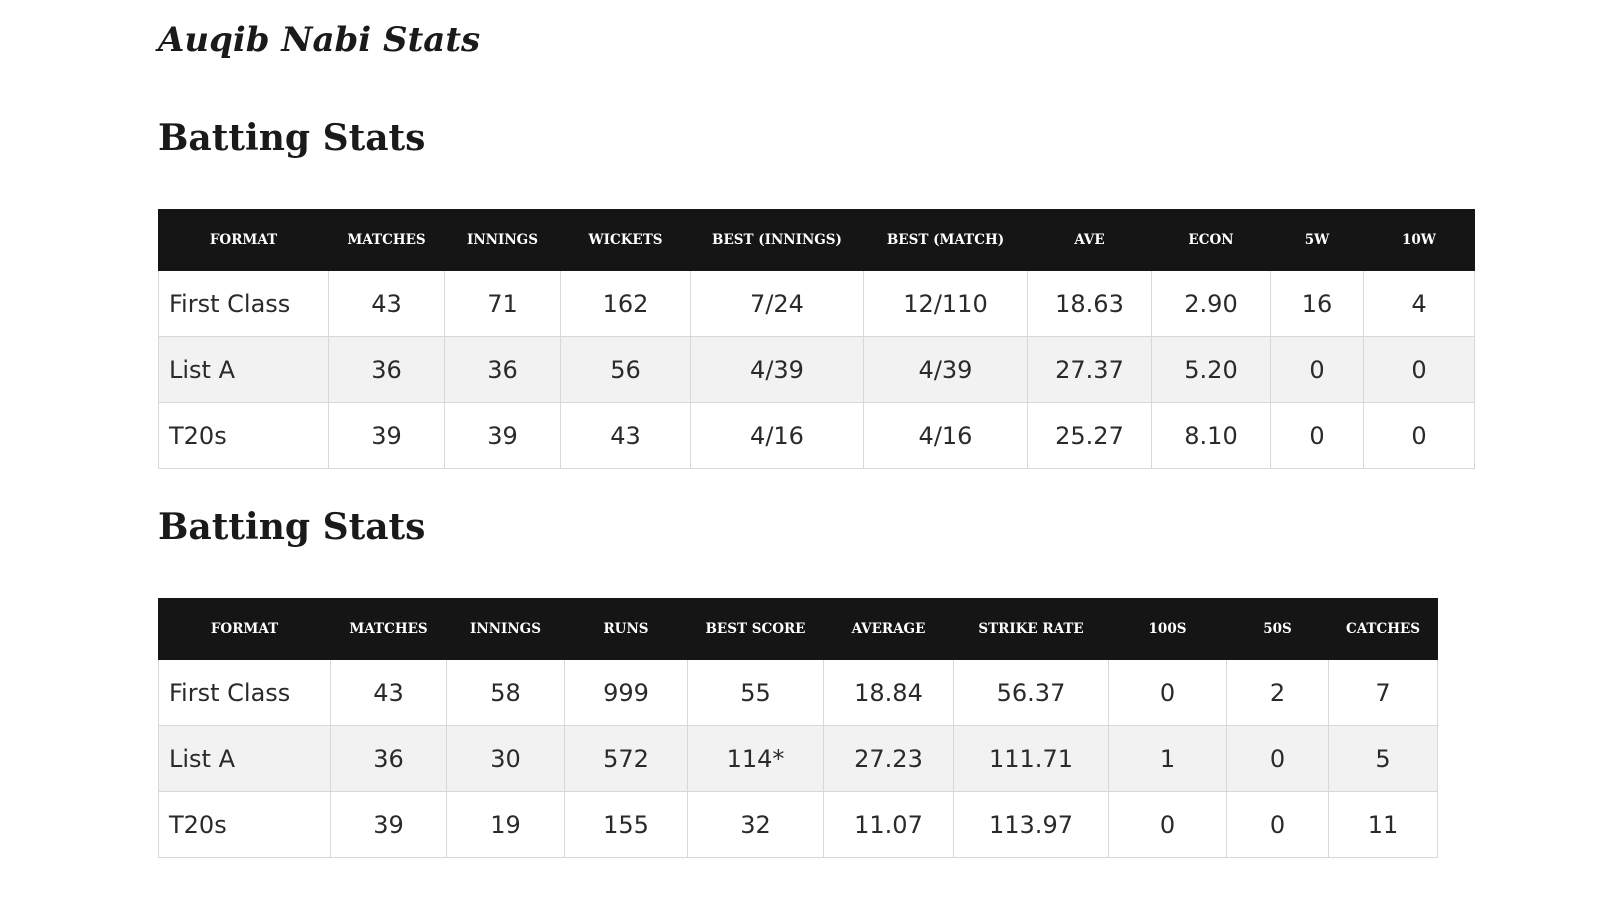 The width and height of the screenshot is (1600, 900). I want to click on table-row: List A 36 30 572 114* 27.23 111.71 1 0 5, so click(798, 758).